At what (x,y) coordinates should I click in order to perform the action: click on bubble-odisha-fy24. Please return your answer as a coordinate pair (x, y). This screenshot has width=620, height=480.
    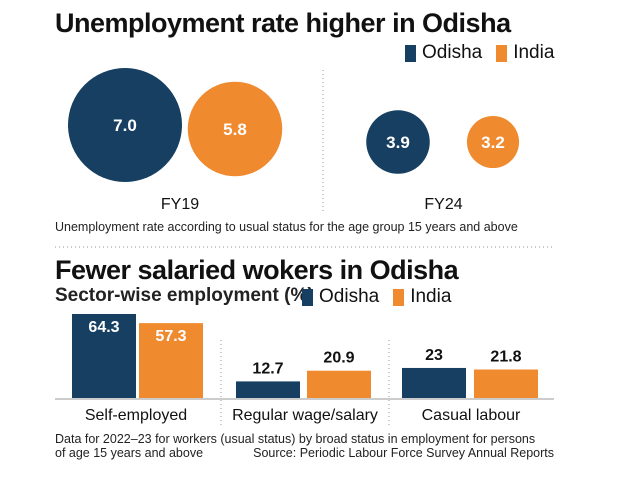
    Looking at the image, I should click on (398, 142).